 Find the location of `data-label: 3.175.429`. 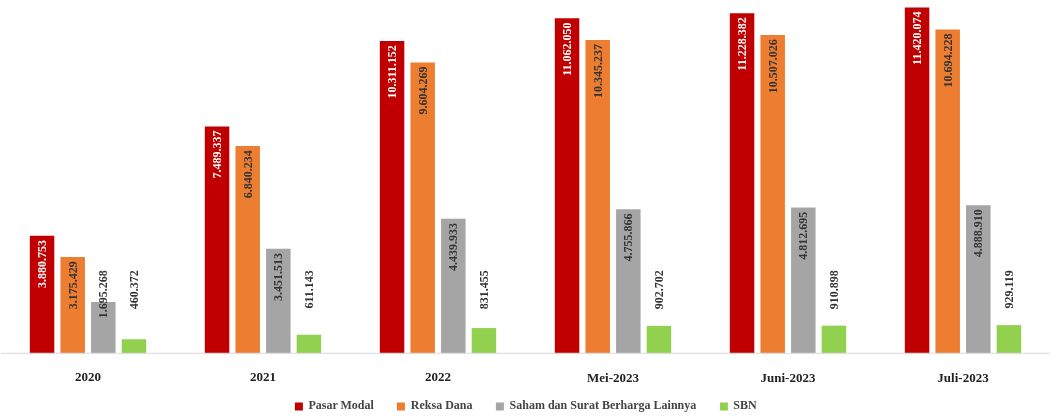

data-label: 3.175.429 is located at coordinates (72, 285).